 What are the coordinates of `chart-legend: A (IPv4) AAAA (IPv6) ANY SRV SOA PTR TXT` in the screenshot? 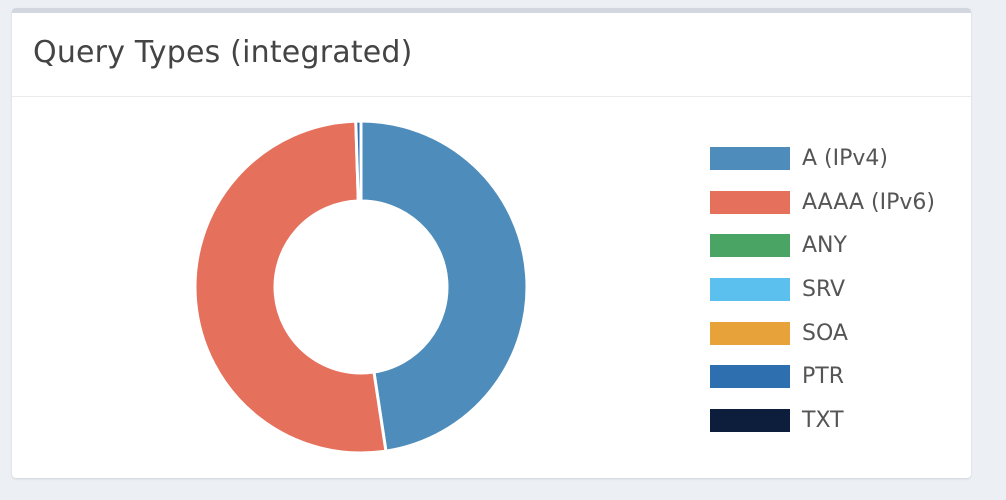 It's located at (822, 289).